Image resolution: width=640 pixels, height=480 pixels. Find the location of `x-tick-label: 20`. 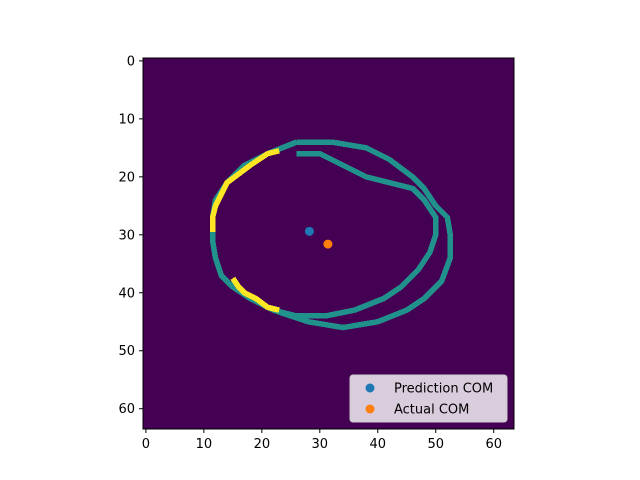

x-tick-label: 20 is located at coordinates (262, 444).